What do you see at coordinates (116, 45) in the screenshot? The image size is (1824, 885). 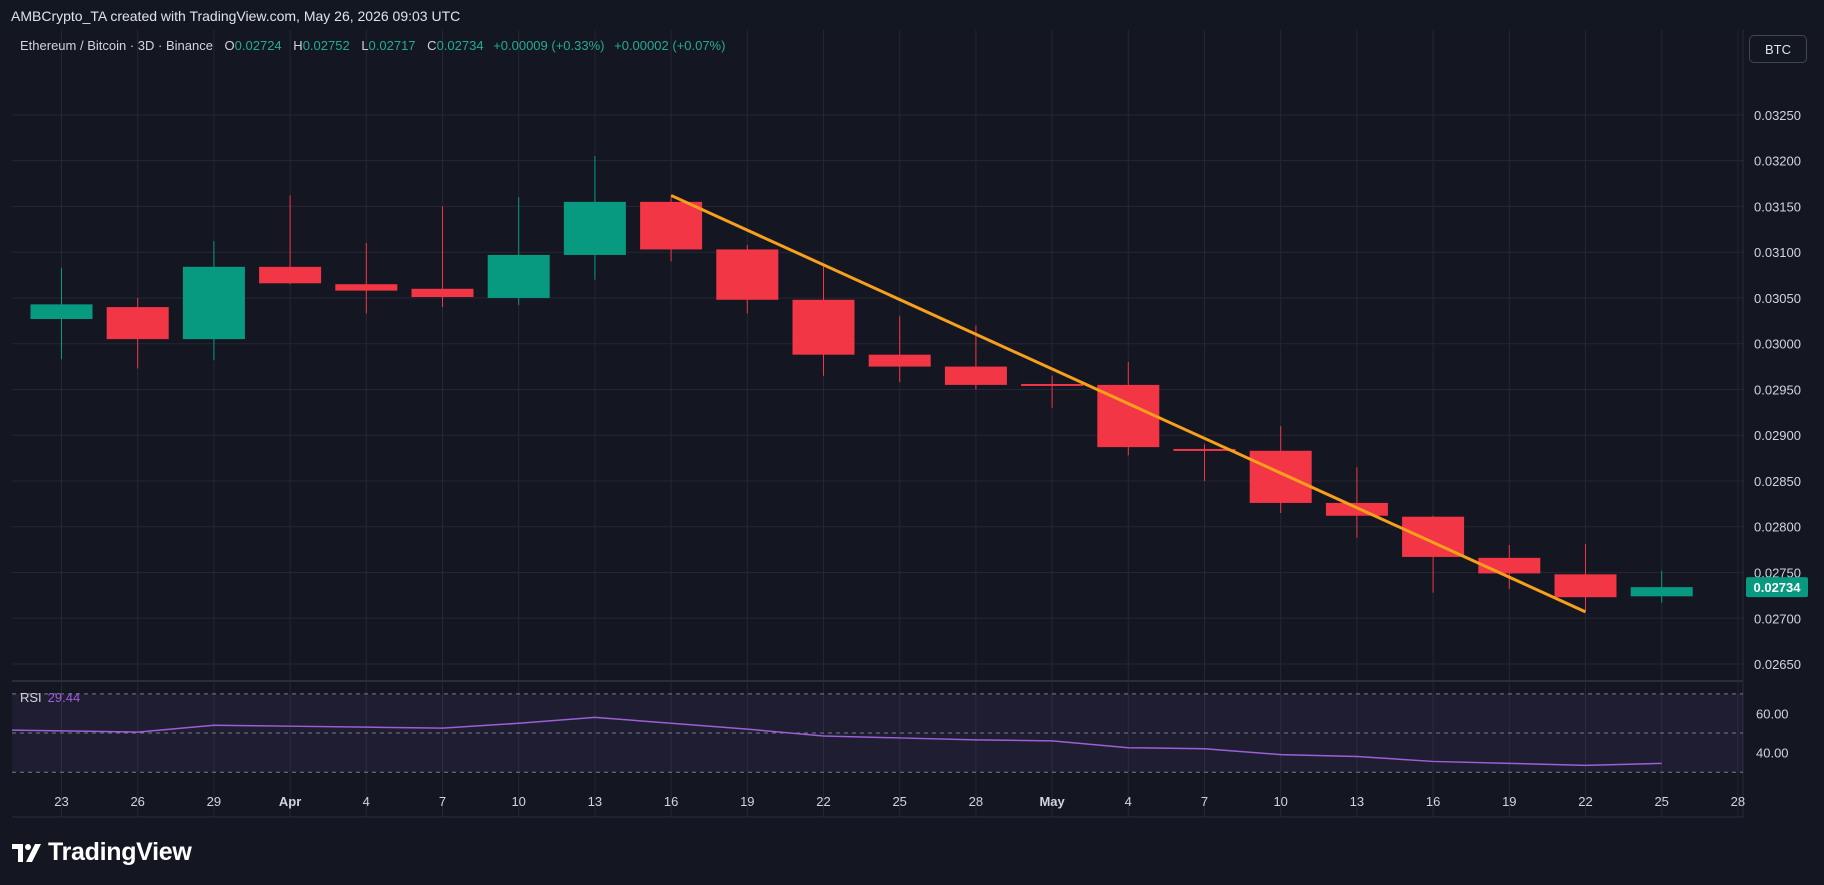 I see `symbol-title: Ethereum / Bitcoin · 3D · Binance` at bounding box center [116, 45].